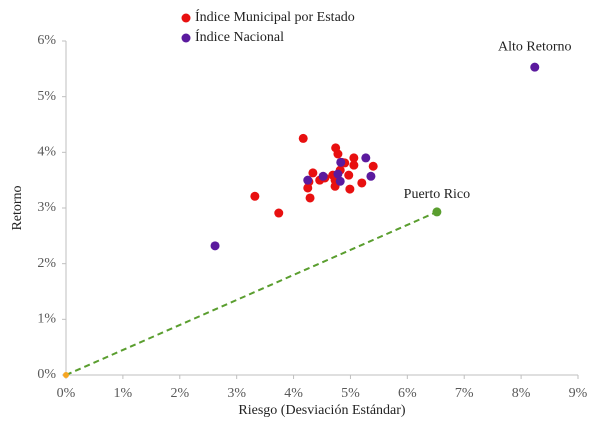  I want to click on y-tick-label: 3%, so click(46, 207).